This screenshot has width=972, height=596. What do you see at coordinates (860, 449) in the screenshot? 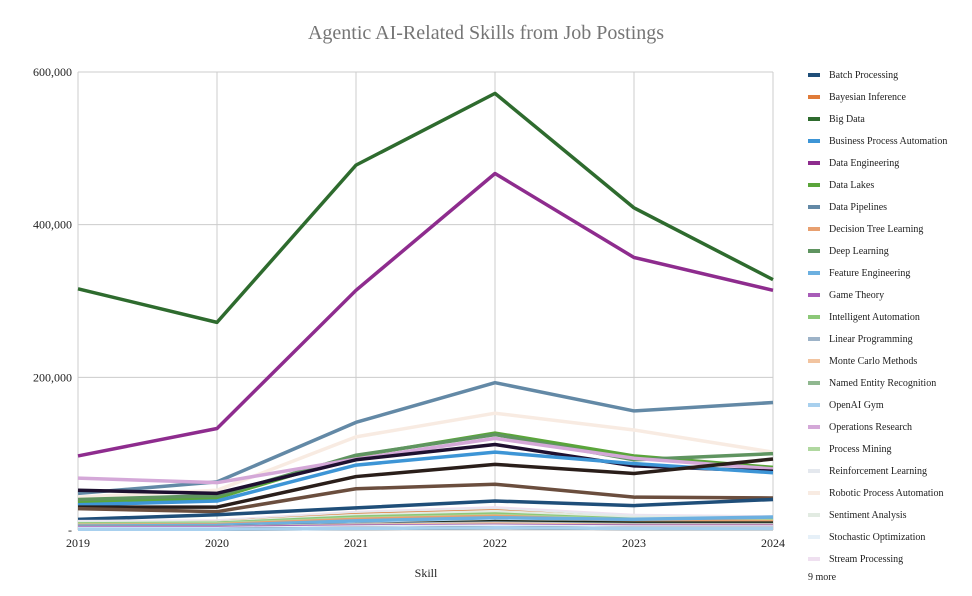
I see `legend-label: Process Mining` at bounding box center [860, 449].